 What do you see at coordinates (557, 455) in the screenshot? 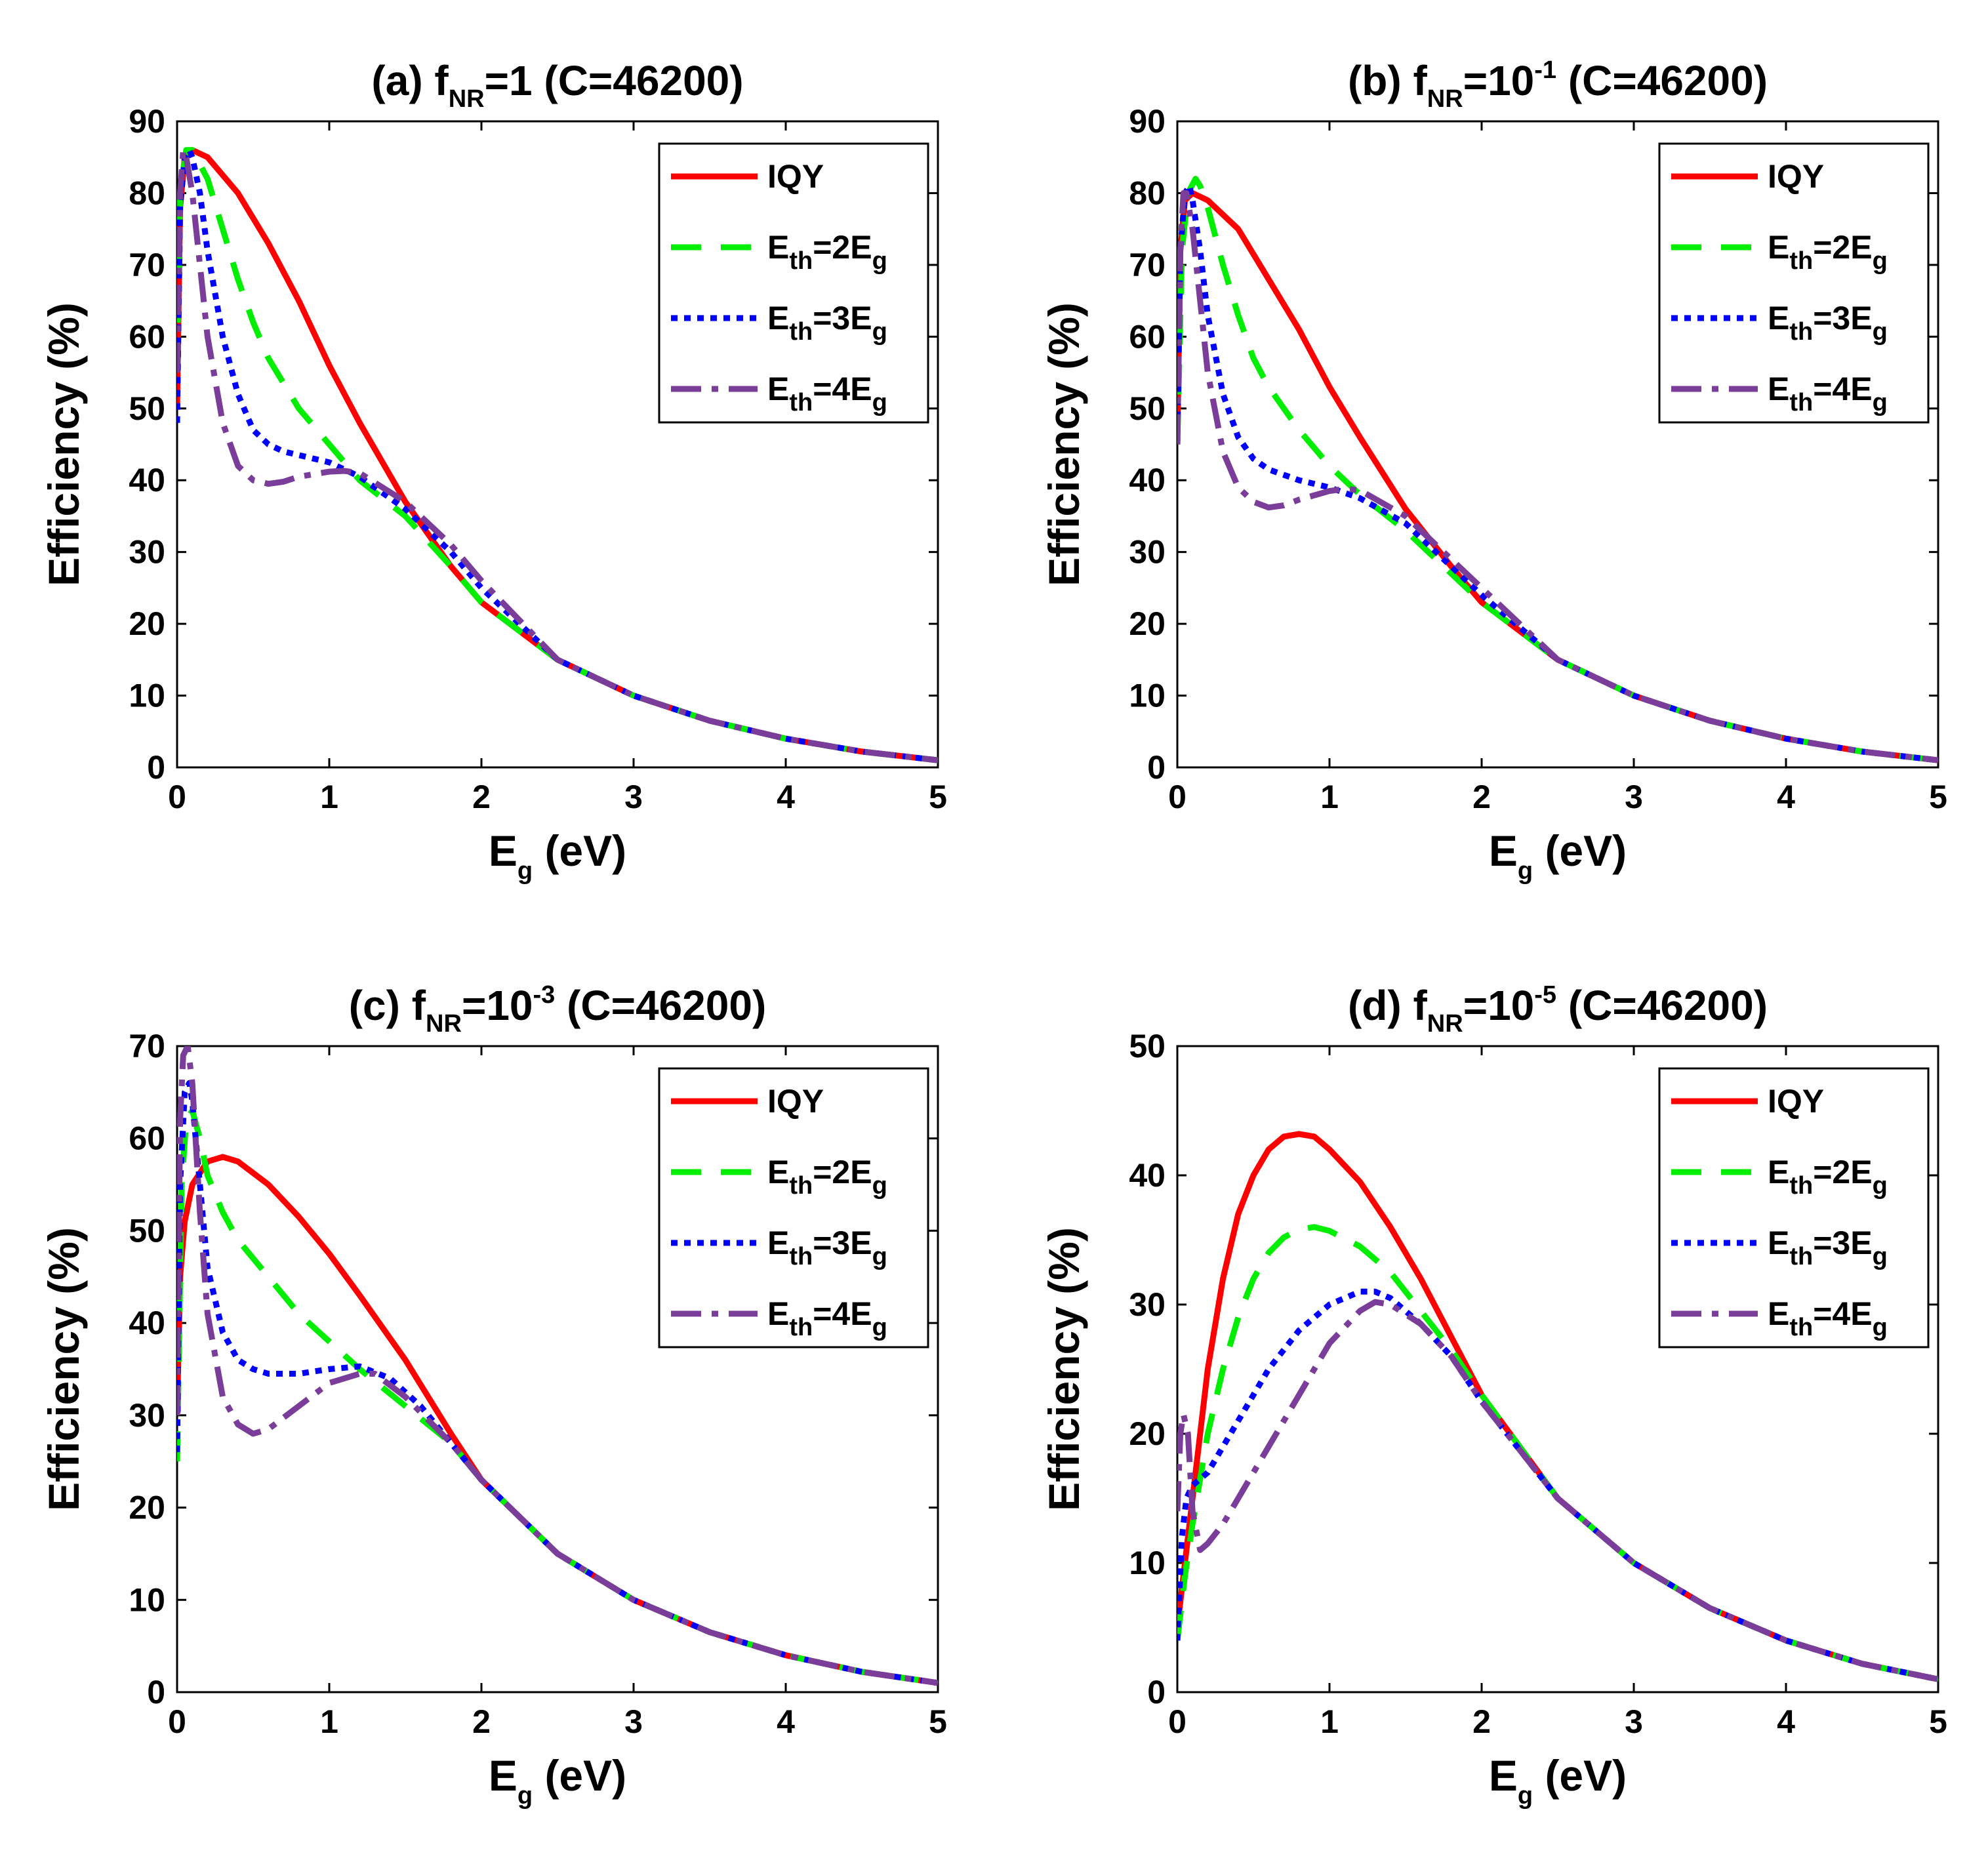
I see `series-line-eth3` at bounding box center [557, 455].